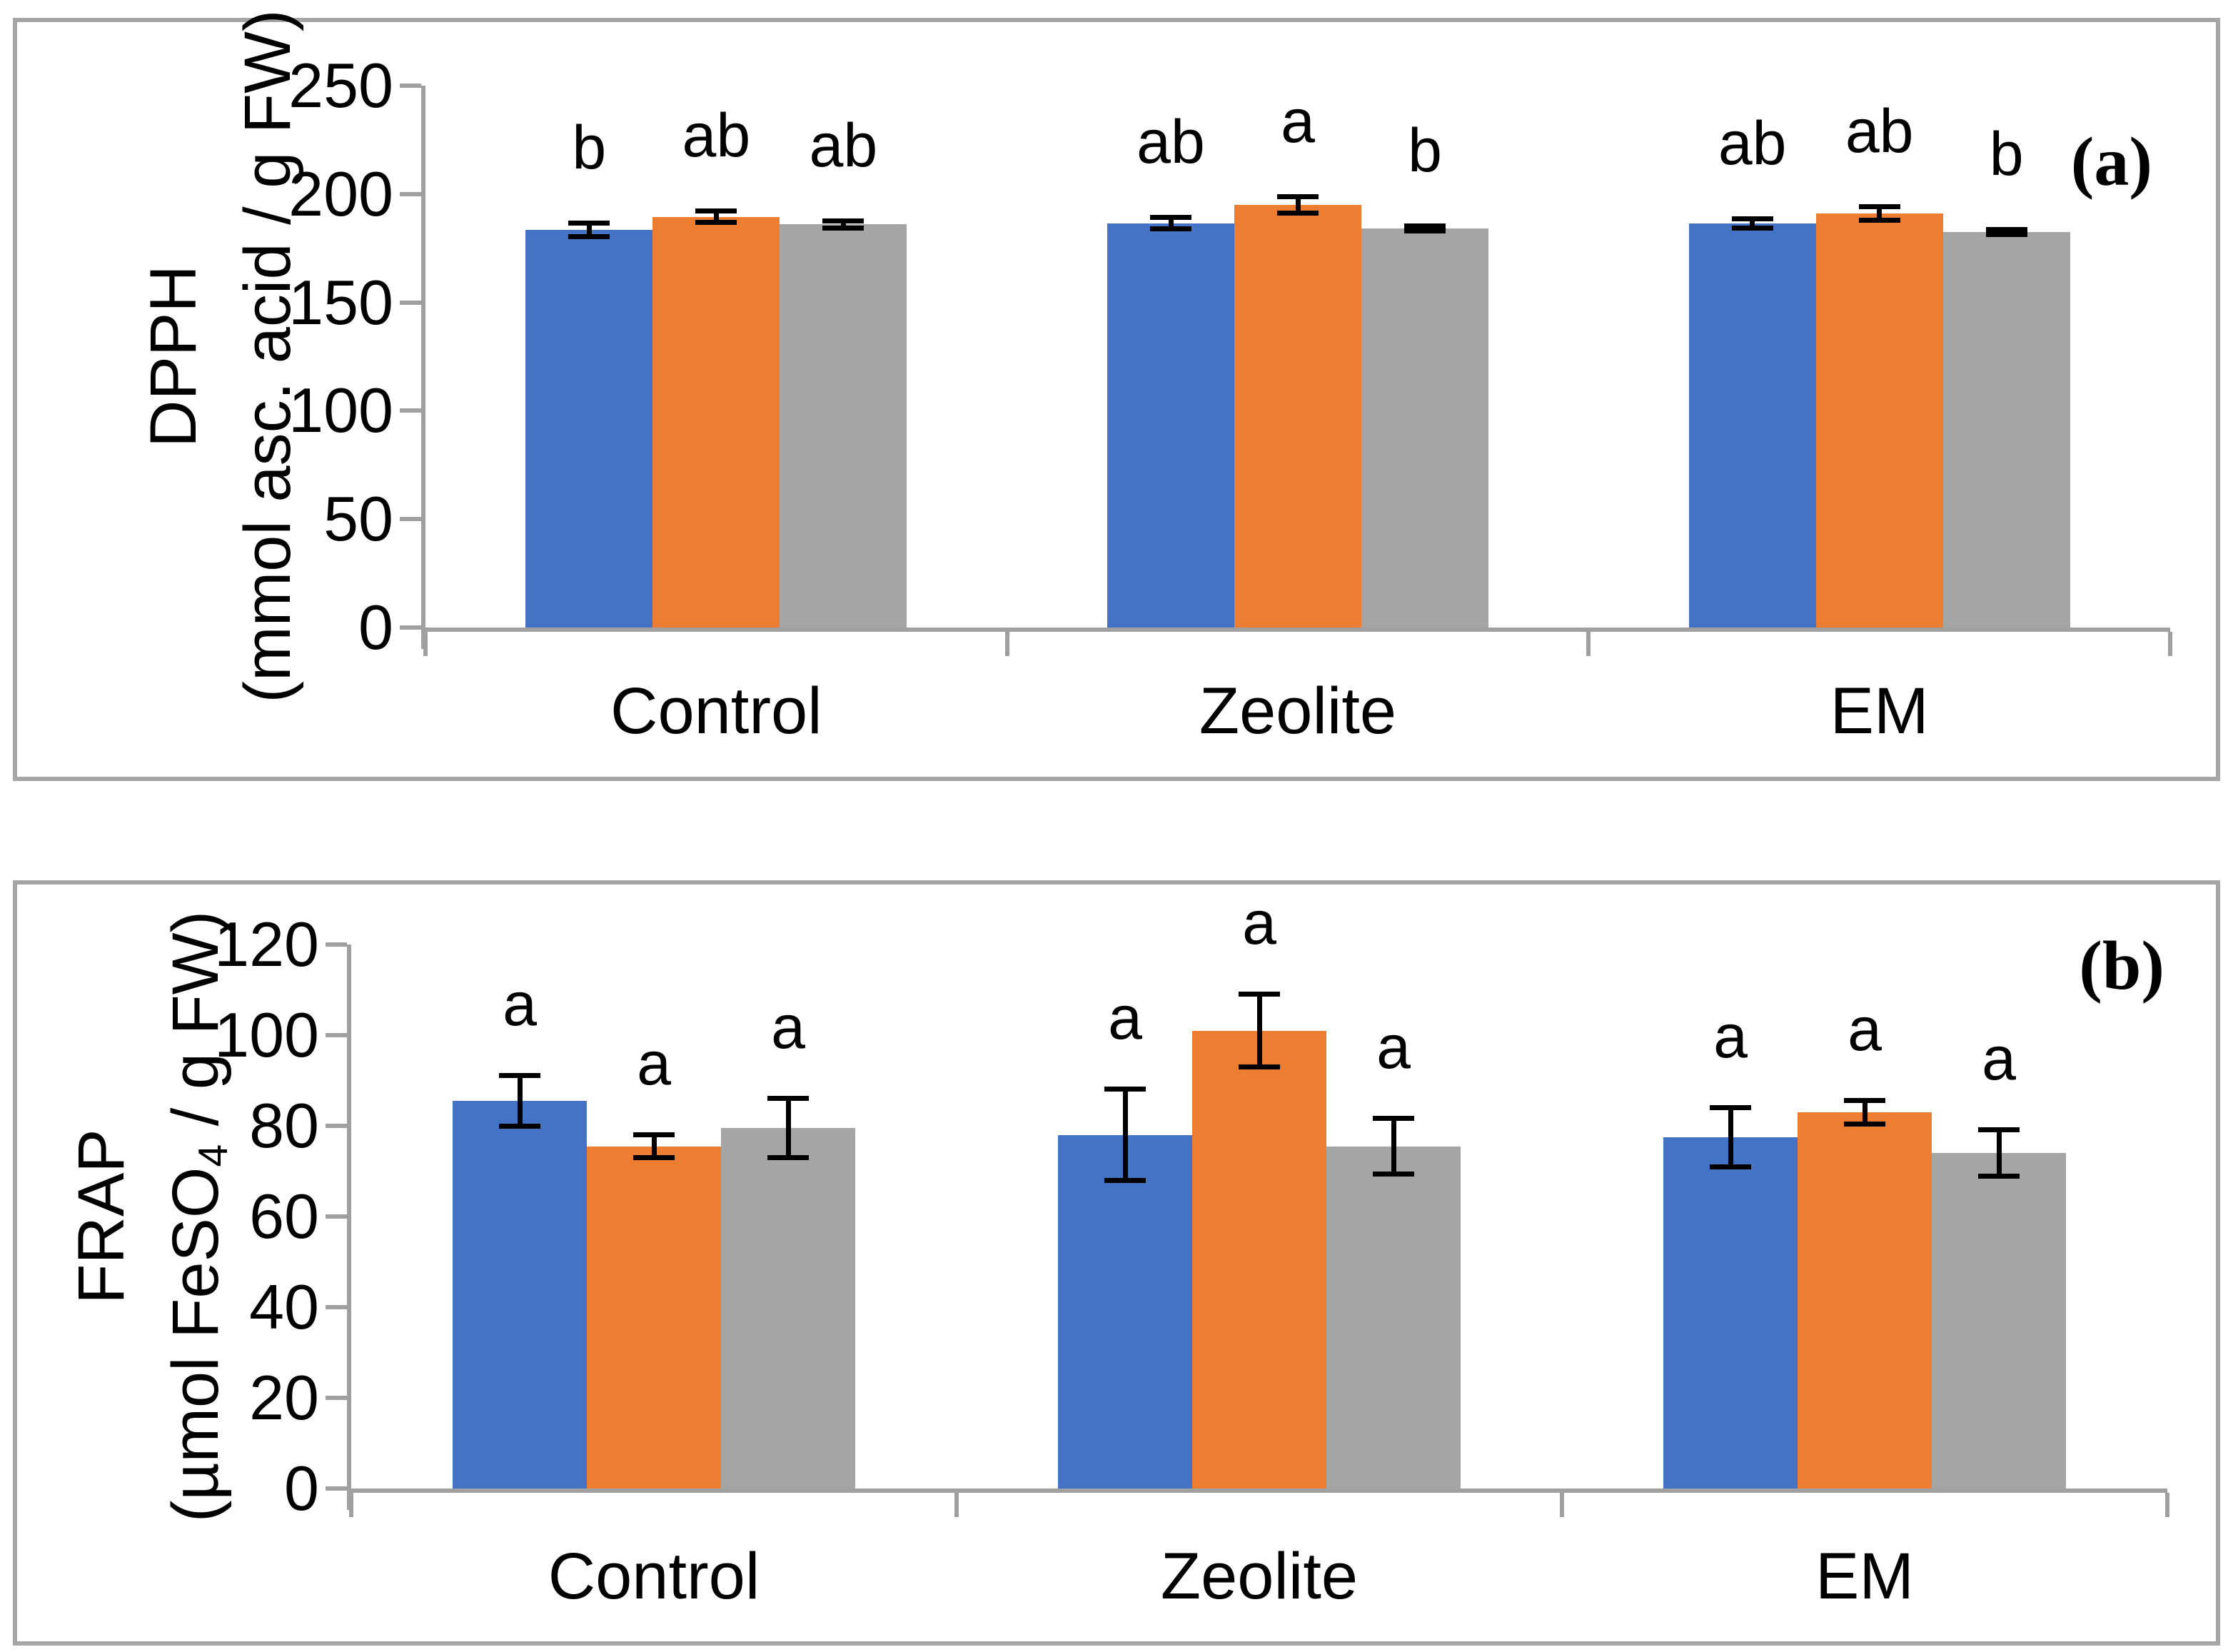 The height and width of the screenshot is (1652, 2238). Describe the element at coordinates (340, 194) in the screenshot. I see `y-tick-label: 200` at that location.